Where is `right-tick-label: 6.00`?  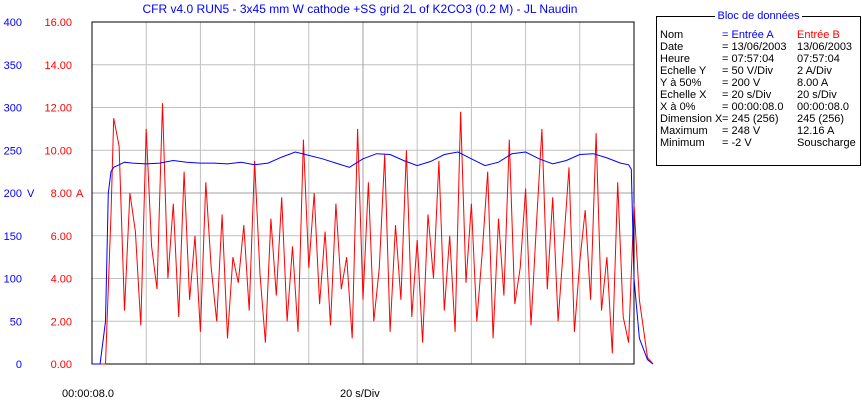 right-tick-label: 6.00 is located at coordinates (61, 237).